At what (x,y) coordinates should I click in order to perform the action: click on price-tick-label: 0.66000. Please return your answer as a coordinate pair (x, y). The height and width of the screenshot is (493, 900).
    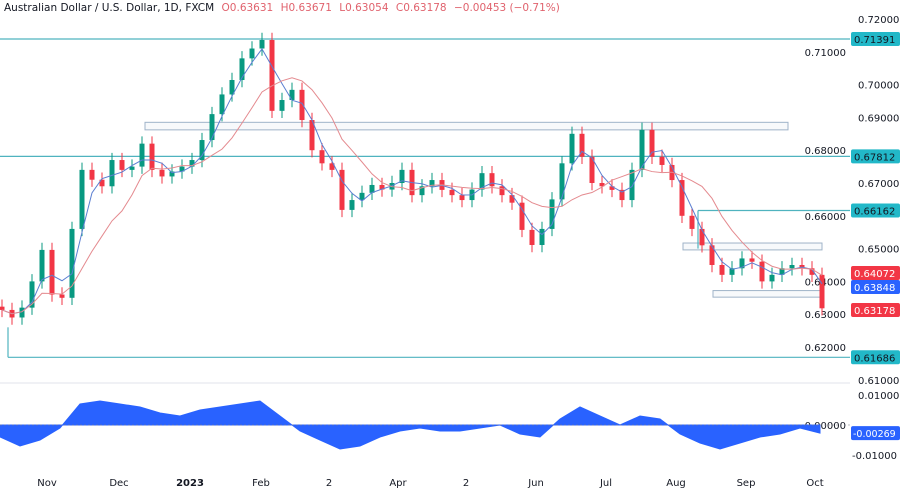
    Looking at the image, I should click on (825, 217).